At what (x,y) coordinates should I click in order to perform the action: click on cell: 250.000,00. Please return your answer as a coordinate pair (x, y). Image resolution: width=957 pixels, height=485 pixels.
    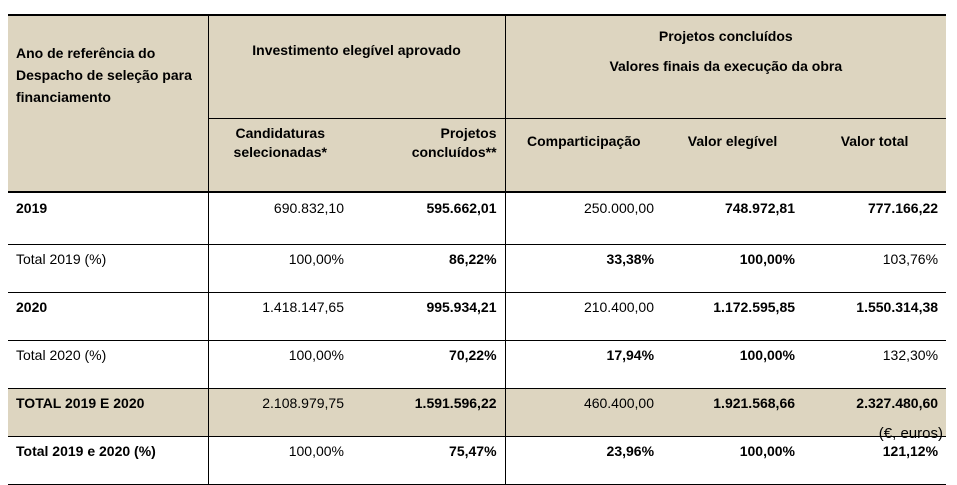
    Looking at the image, I should click on (583, 218).